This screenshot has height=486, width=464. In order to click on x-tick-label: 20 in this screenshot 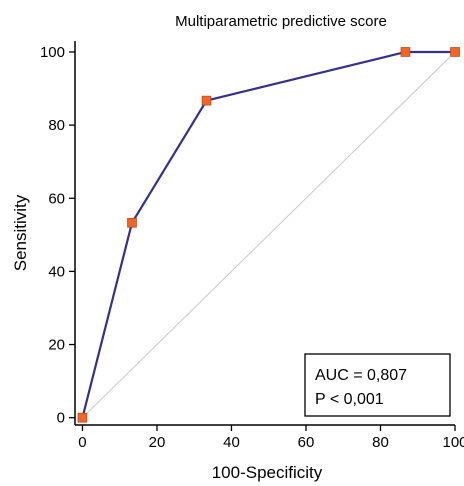, I will do `click(157, 442)`.